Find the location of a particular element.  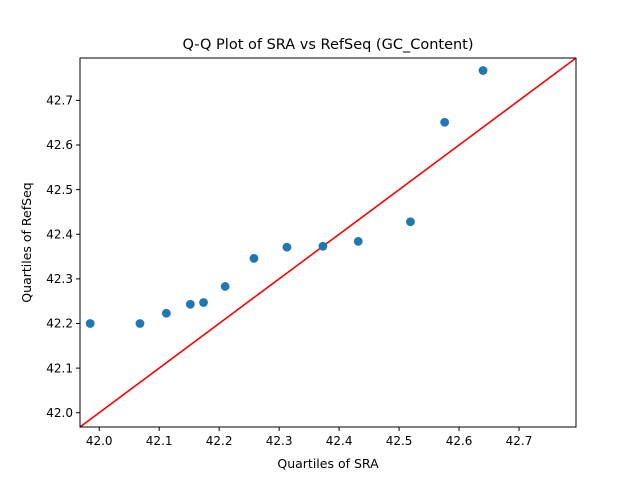

y-tick-label: 42.3 is located at coordinates (59, 279).